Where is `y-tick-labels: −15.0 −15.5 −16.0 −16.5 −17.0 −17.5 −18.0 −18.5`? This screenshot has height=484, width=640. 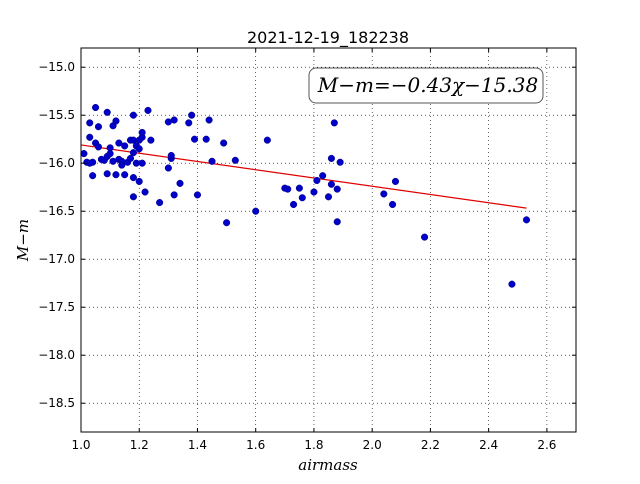
y-tick-labels: −15.0 −15.5 −16.0 −16.5 −17.0 −17.5 −18.0 −18.5 is located at coordinates (56, 235).